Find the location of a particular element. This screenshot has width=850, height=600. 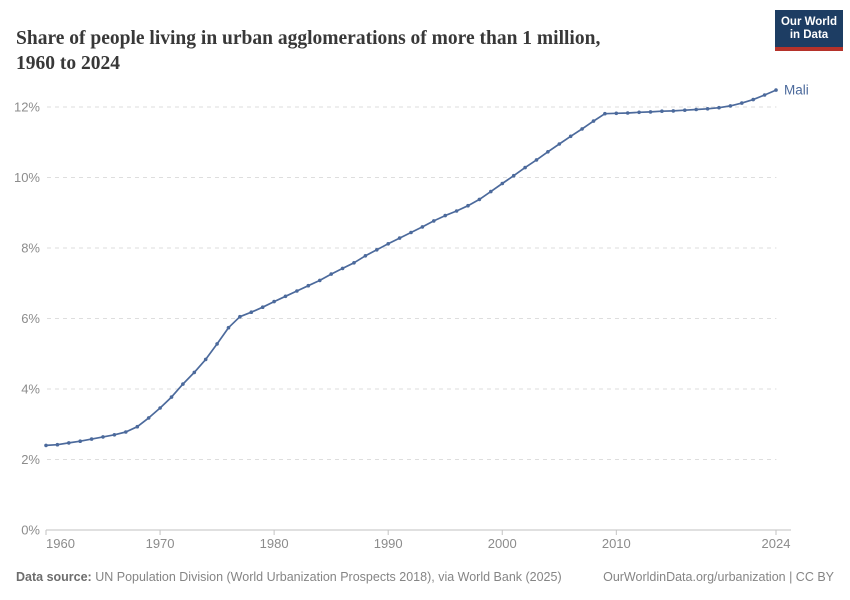

owid-logo-line2: in Data is located at coordinates (809, 35).